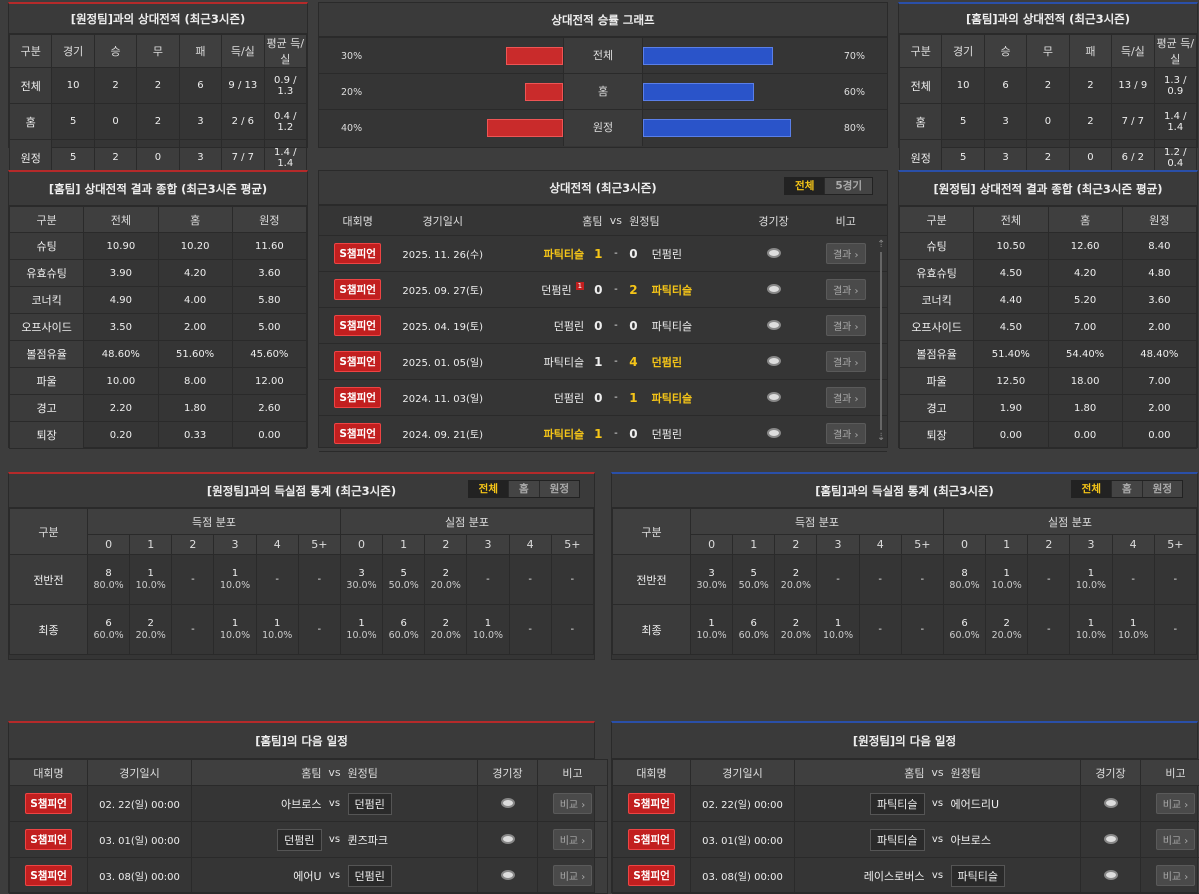 The width and height of the screenshot is (1199, 894). What do you see at coordinates (971, 840) in the screenshot?
I see `away-team: 아브로스` at bounding box center [971, 840].